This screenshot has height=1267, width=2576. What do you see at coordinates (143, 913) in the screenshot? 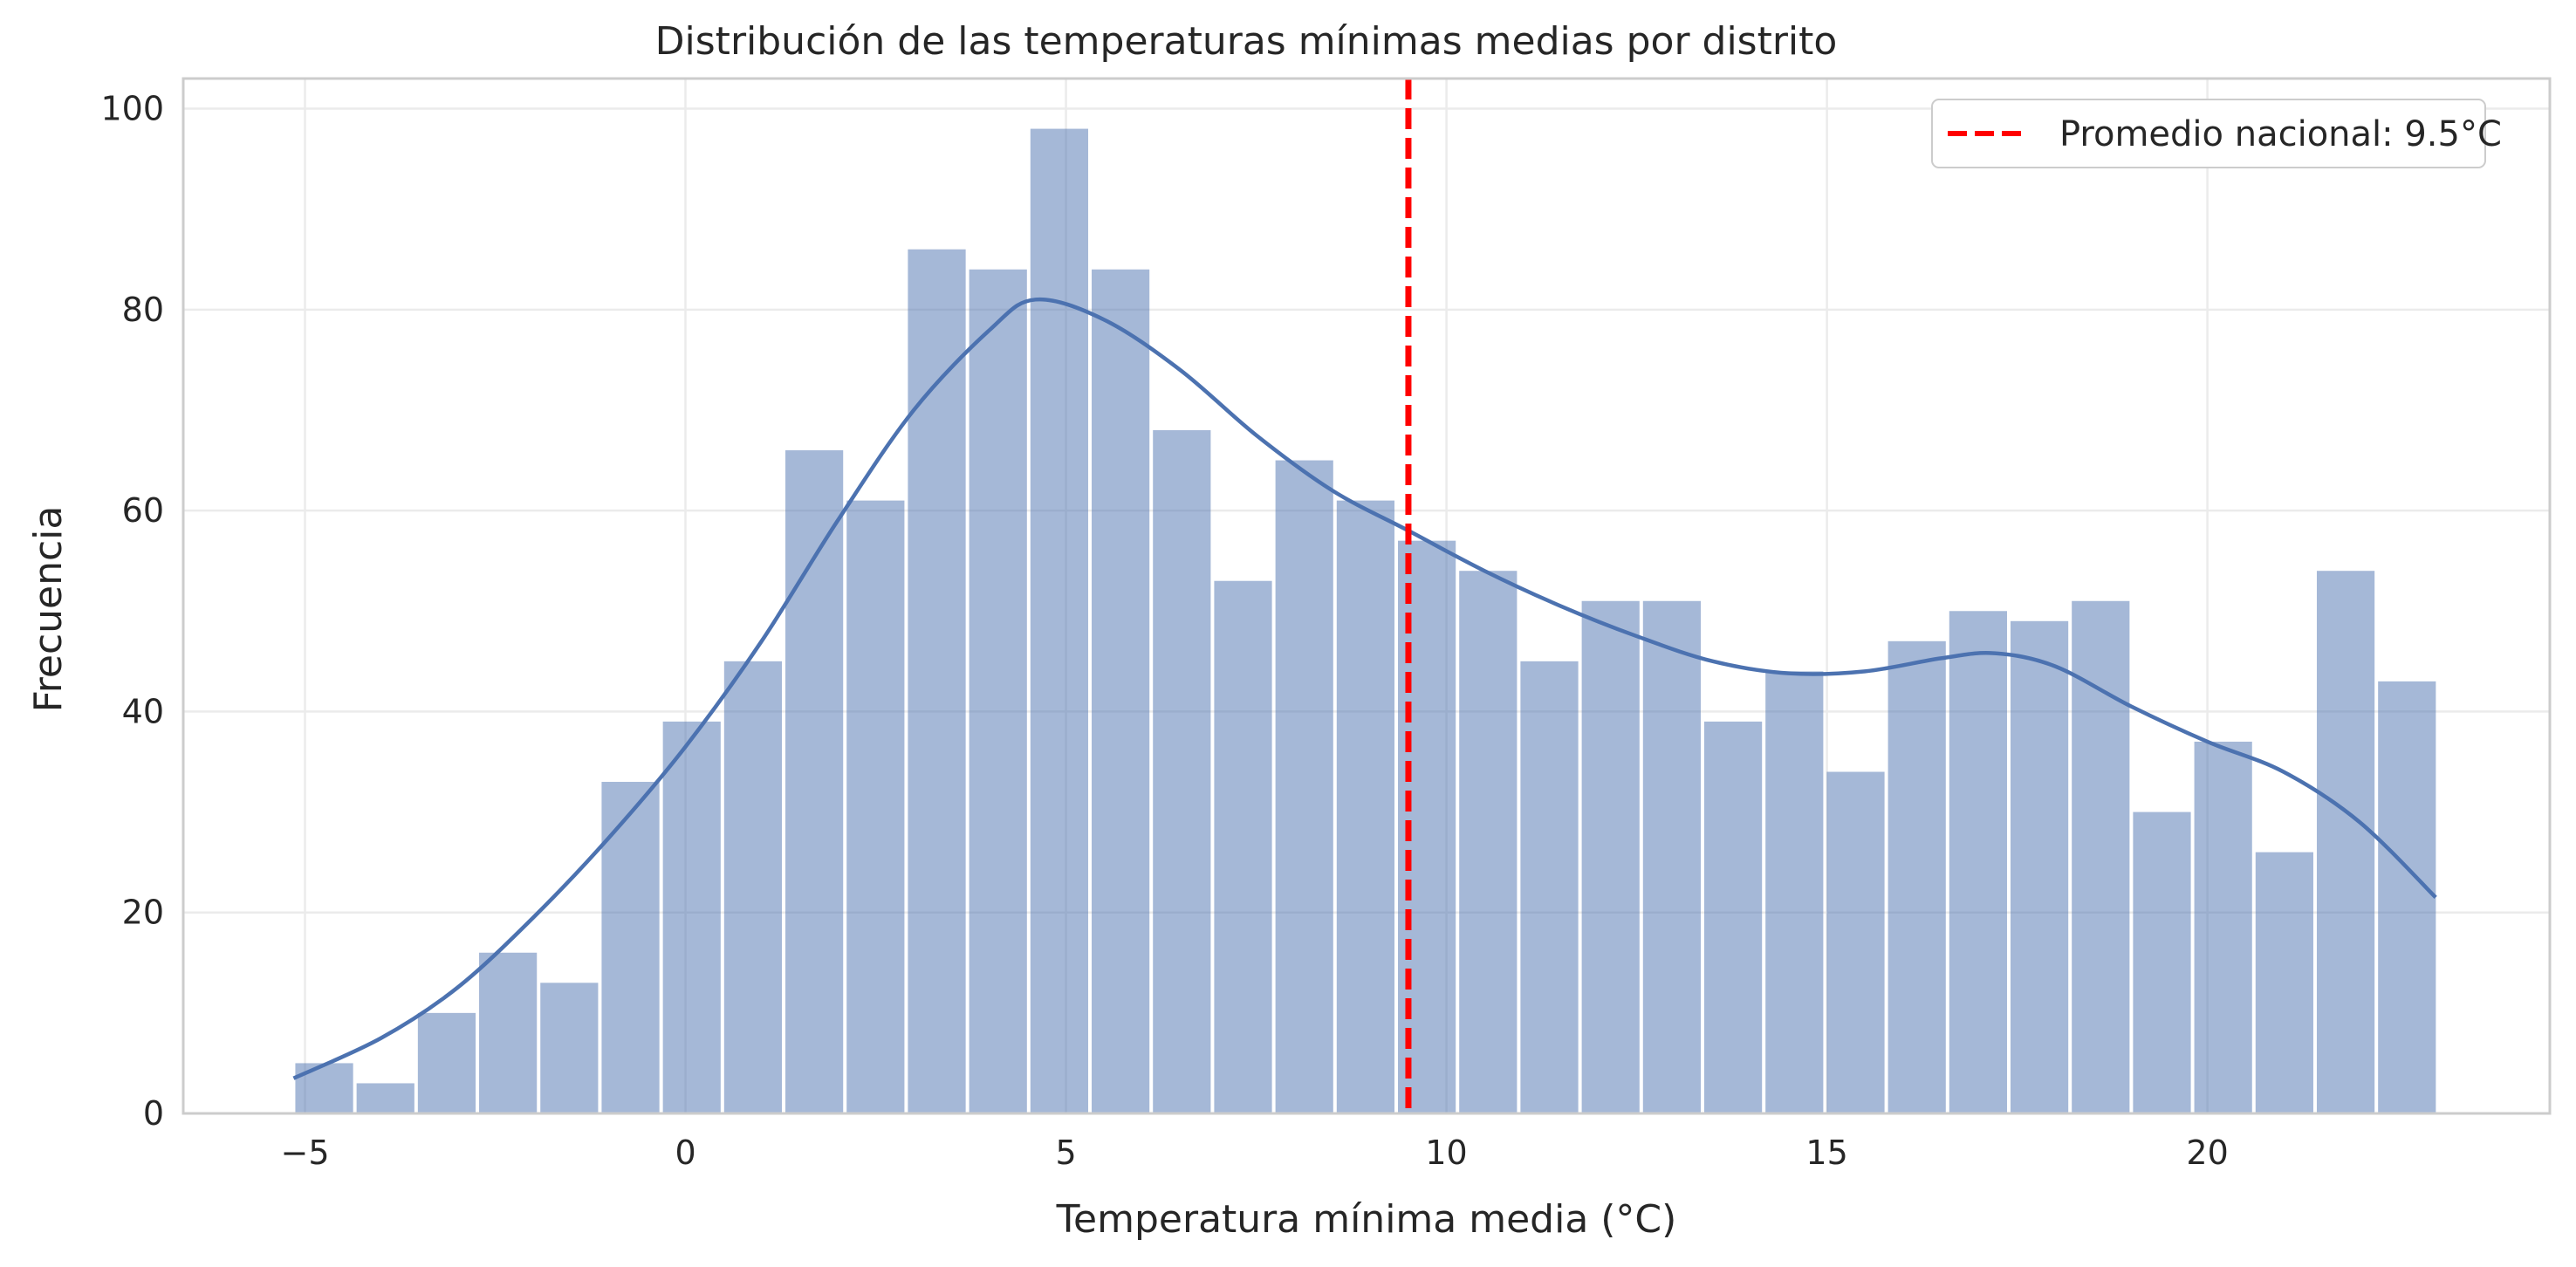
I see `y-tick-label: 20` at bounding box center [143, 913].